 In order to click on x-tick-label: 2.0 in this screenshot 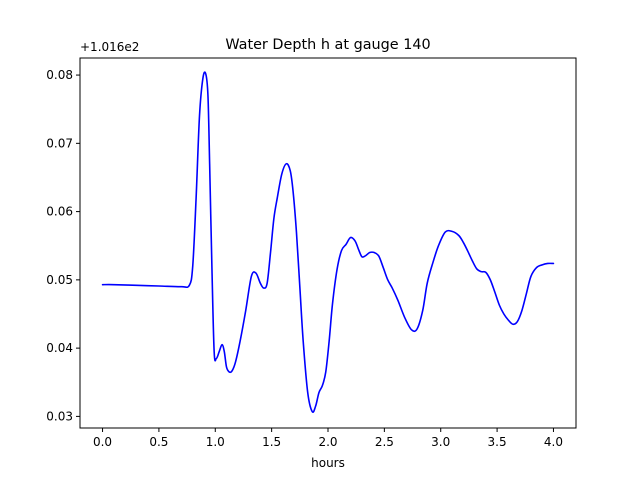, I will do `click(327, 442)`.